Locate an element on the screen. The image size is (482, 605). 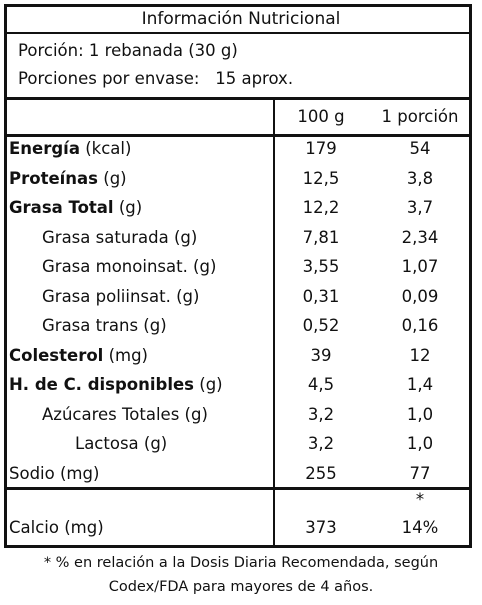
value-portion: 3,8 is located at coordinates (420, 178).